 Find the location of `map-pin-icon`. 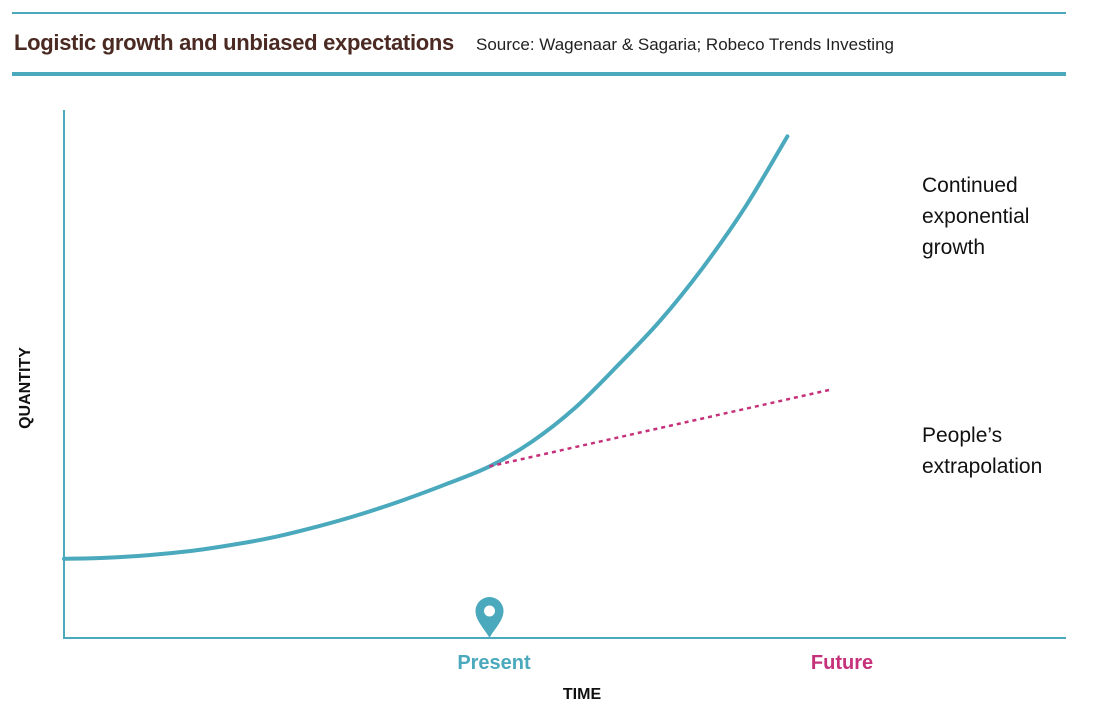

map-pin-icon is located at coordinates (489, 617).